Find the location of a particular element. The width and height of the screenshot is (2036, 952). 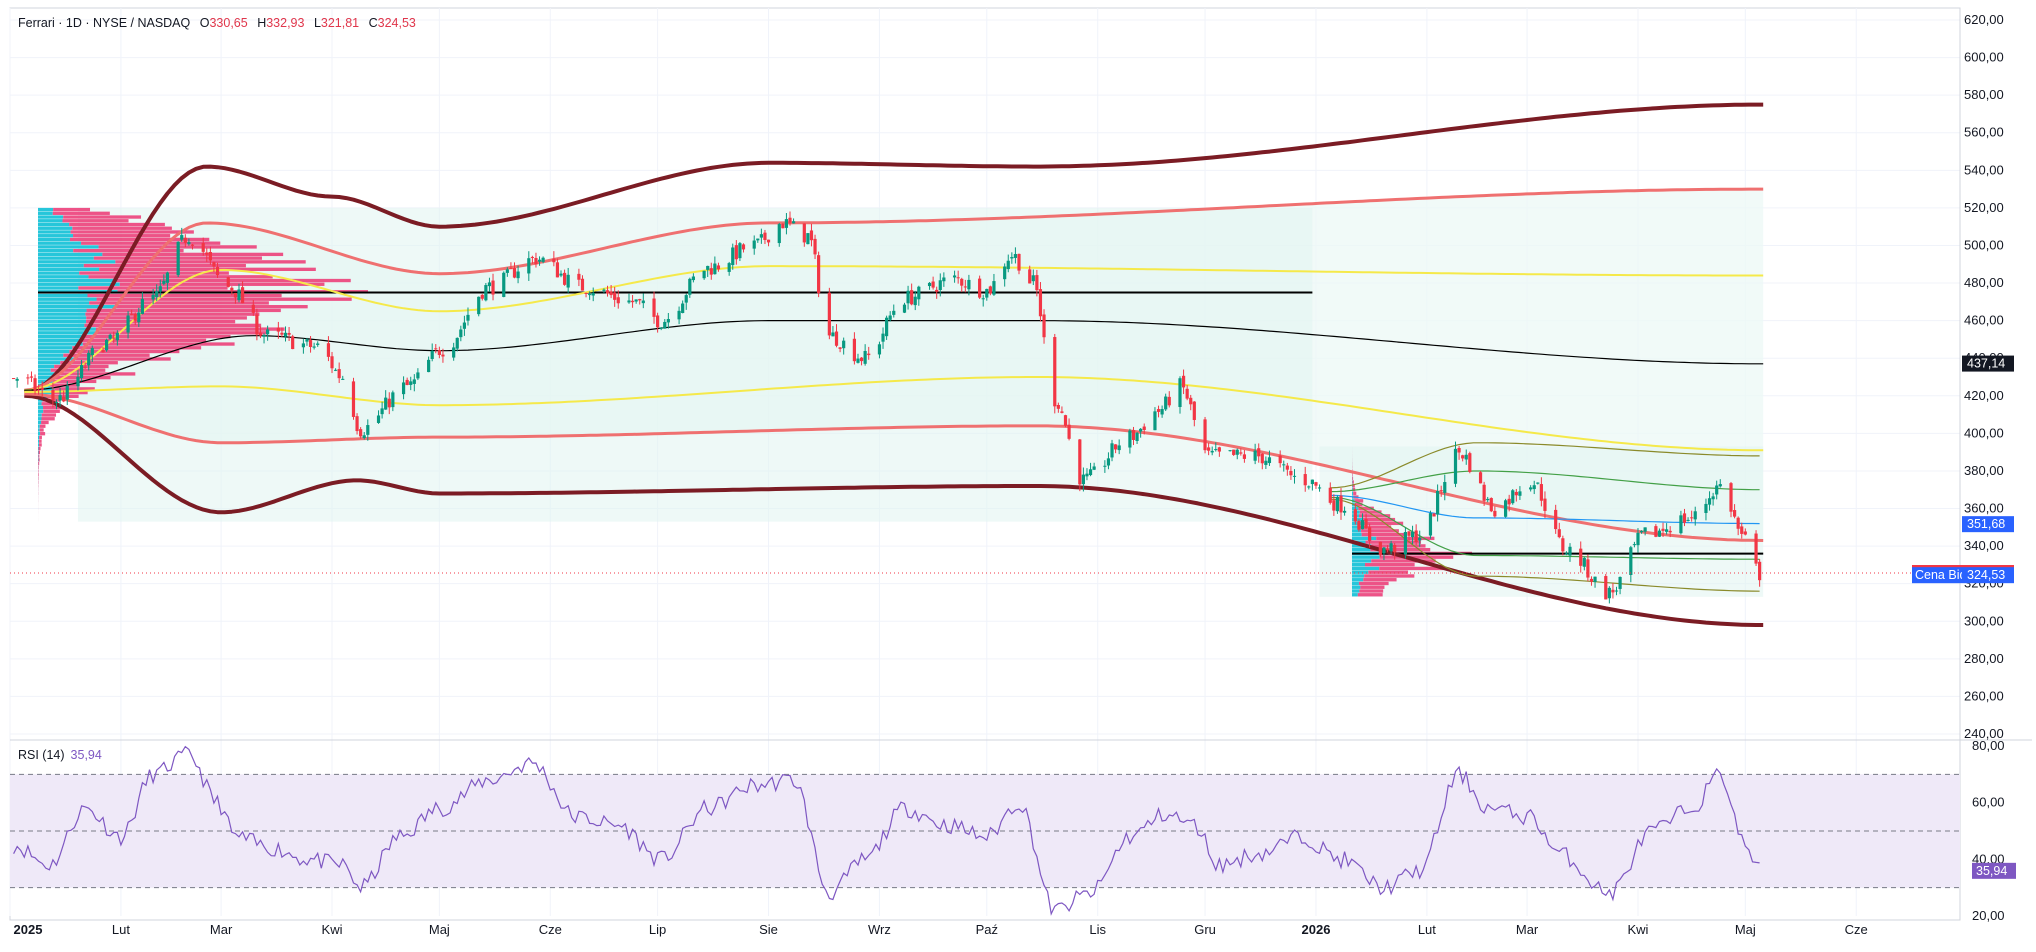

short-band-upper2 is located at coordinates (1545, 465).